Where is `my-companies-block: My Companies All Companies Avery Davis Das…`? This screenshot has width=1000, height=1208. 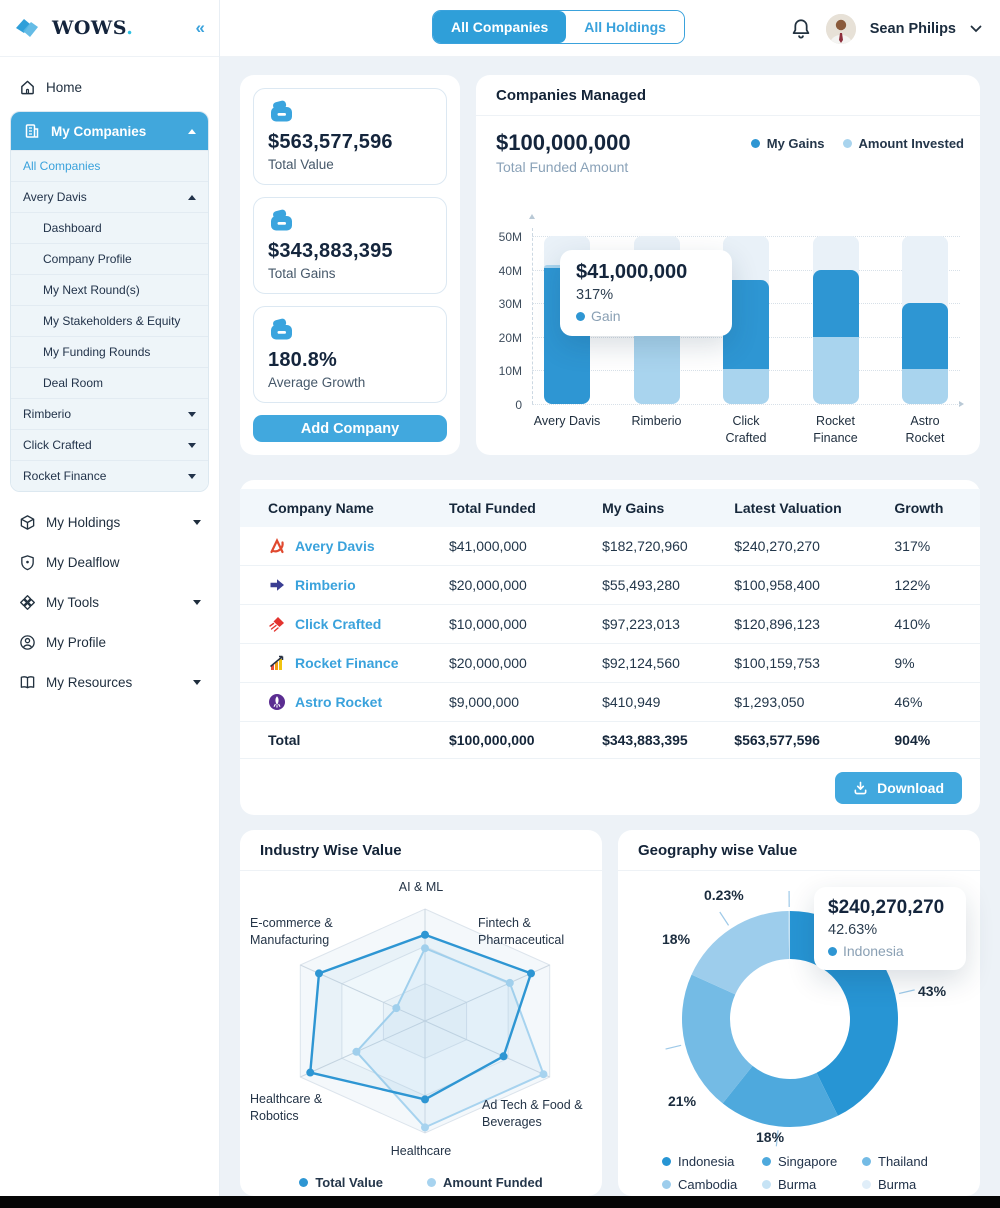 my-companies-block: My Companies All Companies Avery Davis Das… is located at coordinates (109, 301).